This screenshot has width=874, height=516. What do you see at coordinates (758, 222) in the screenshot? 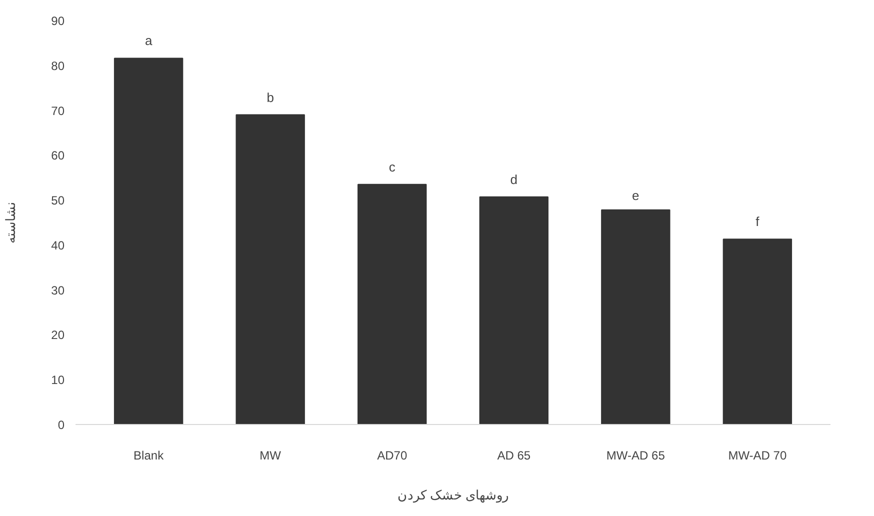
I see `annotation: f` at bounding box center [758, 222].